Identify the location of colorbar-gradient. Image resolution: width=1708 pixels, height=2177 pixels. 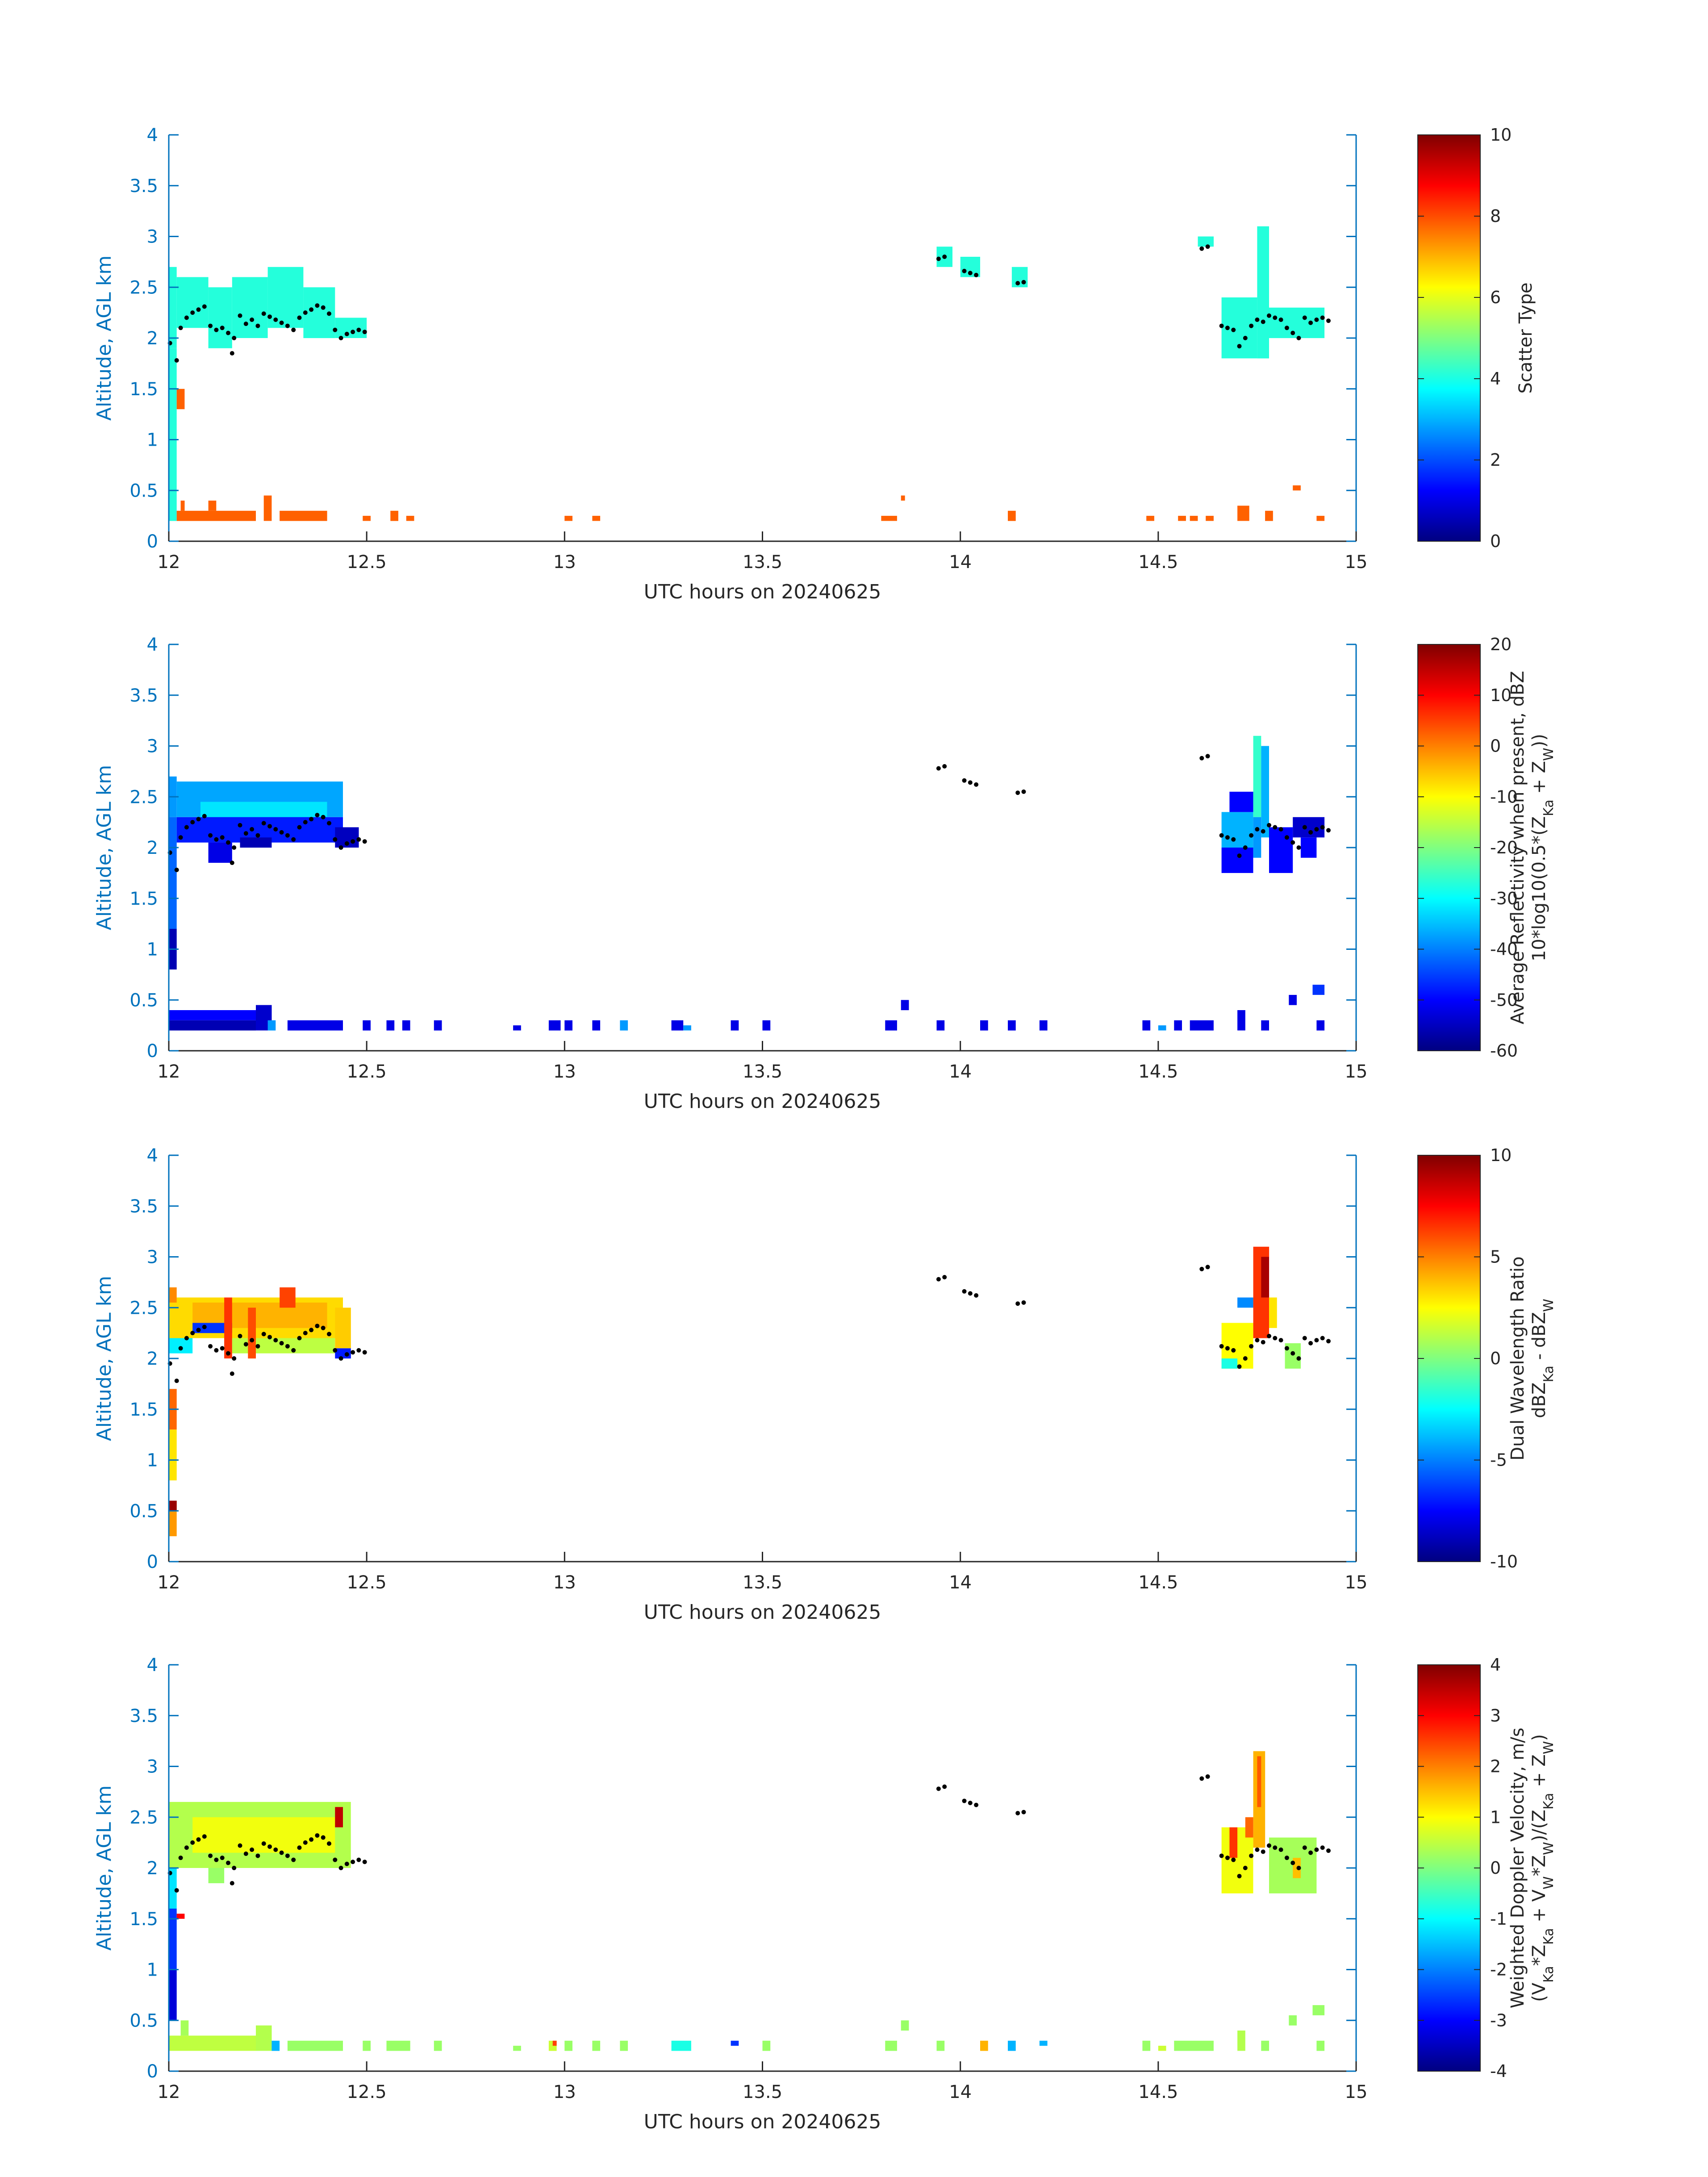
(1449, 1868).